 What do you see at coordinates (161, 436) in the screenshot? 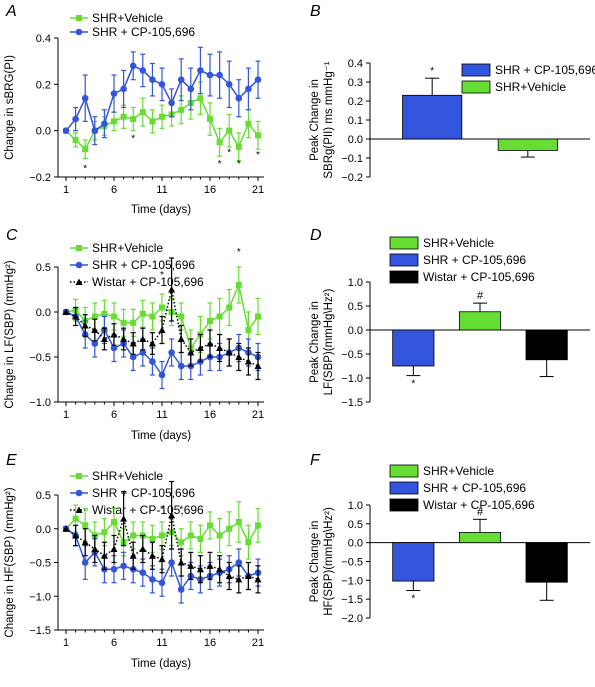
I see `x-axis-label: Time (days)` at bounding box center [161, 436].